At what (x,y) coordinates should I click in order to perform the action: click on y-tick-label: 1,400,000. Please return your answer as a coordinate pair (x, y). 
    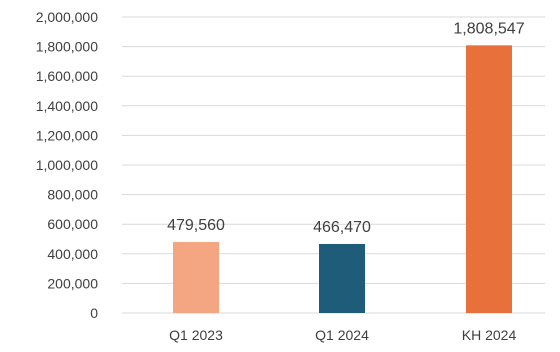
    Looking at the image, I should click on (67, 106).